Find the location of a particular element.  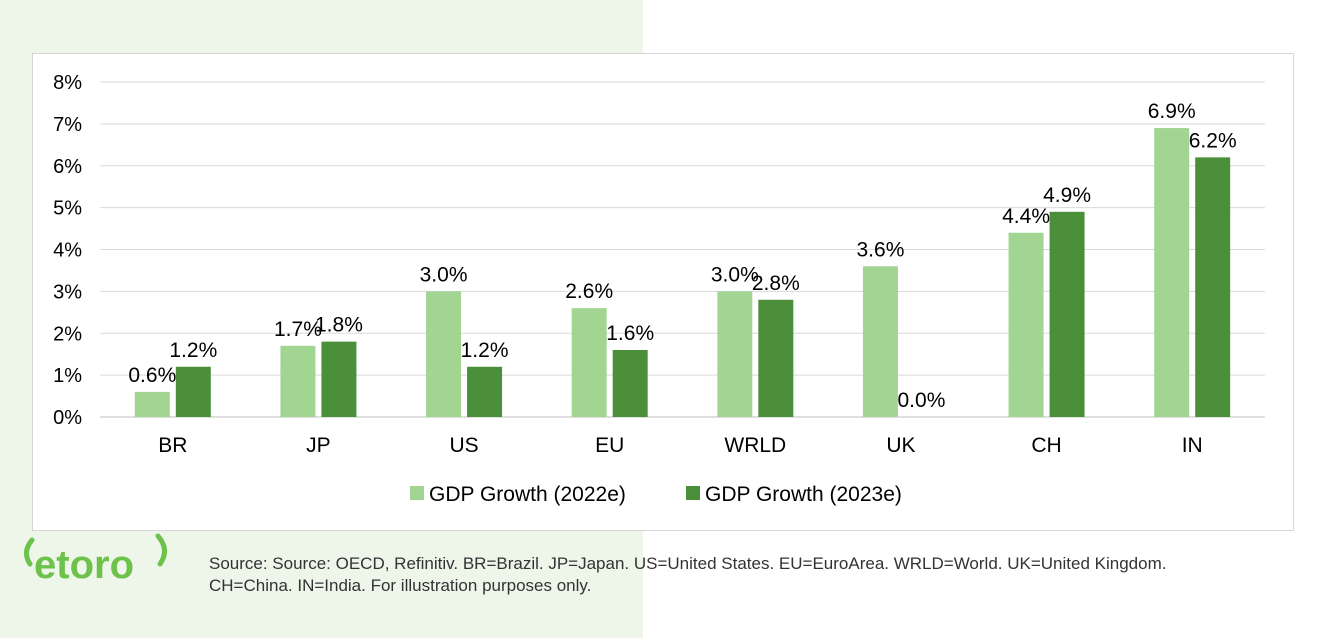

data-label-jp-2022e: 1.7% is located at coordinates (298, 329).